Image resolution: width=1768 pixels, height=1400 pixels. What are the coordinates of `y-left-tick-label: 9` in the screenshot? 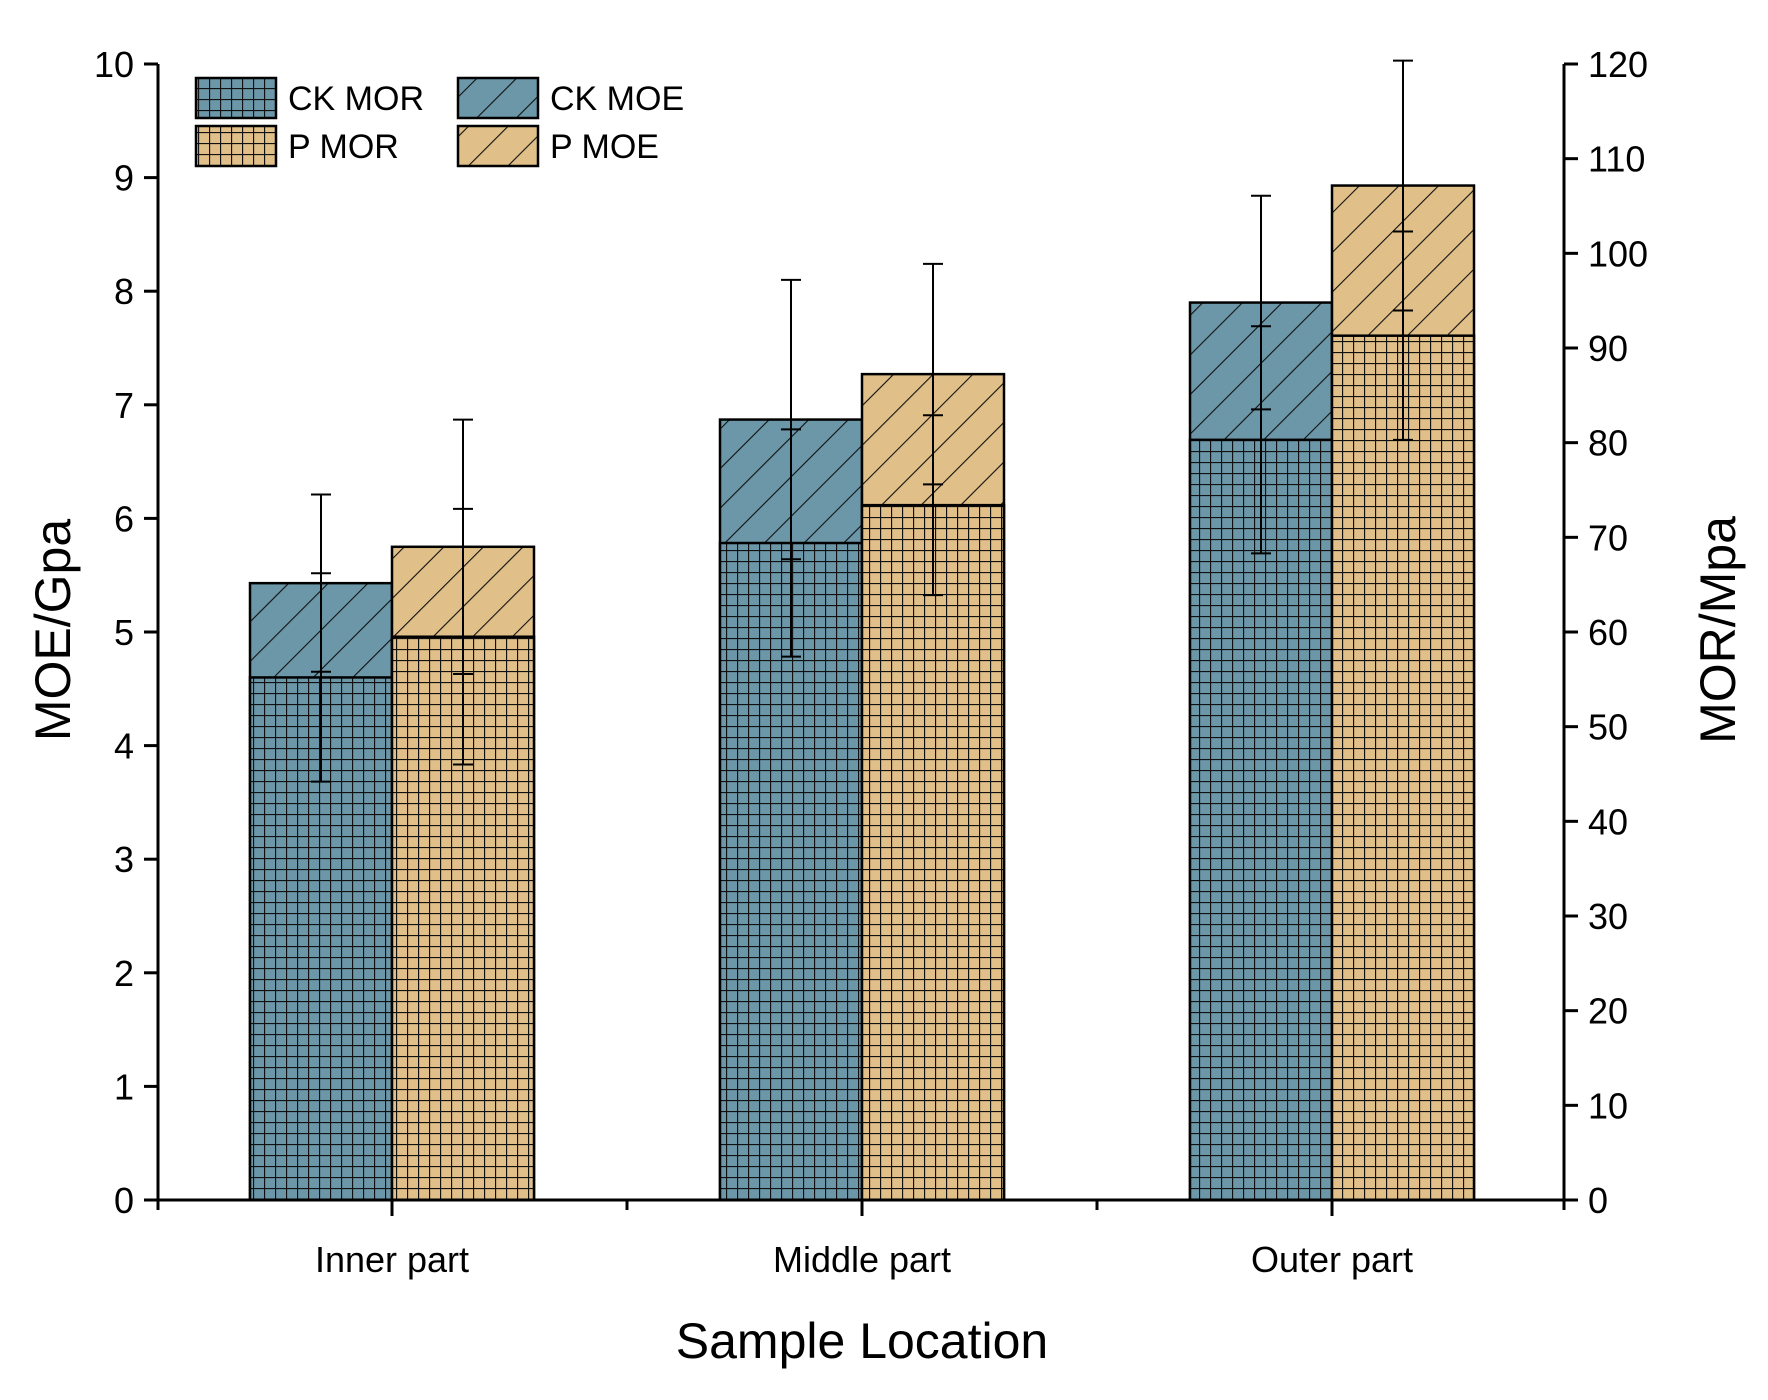 It's located at (124, 178).